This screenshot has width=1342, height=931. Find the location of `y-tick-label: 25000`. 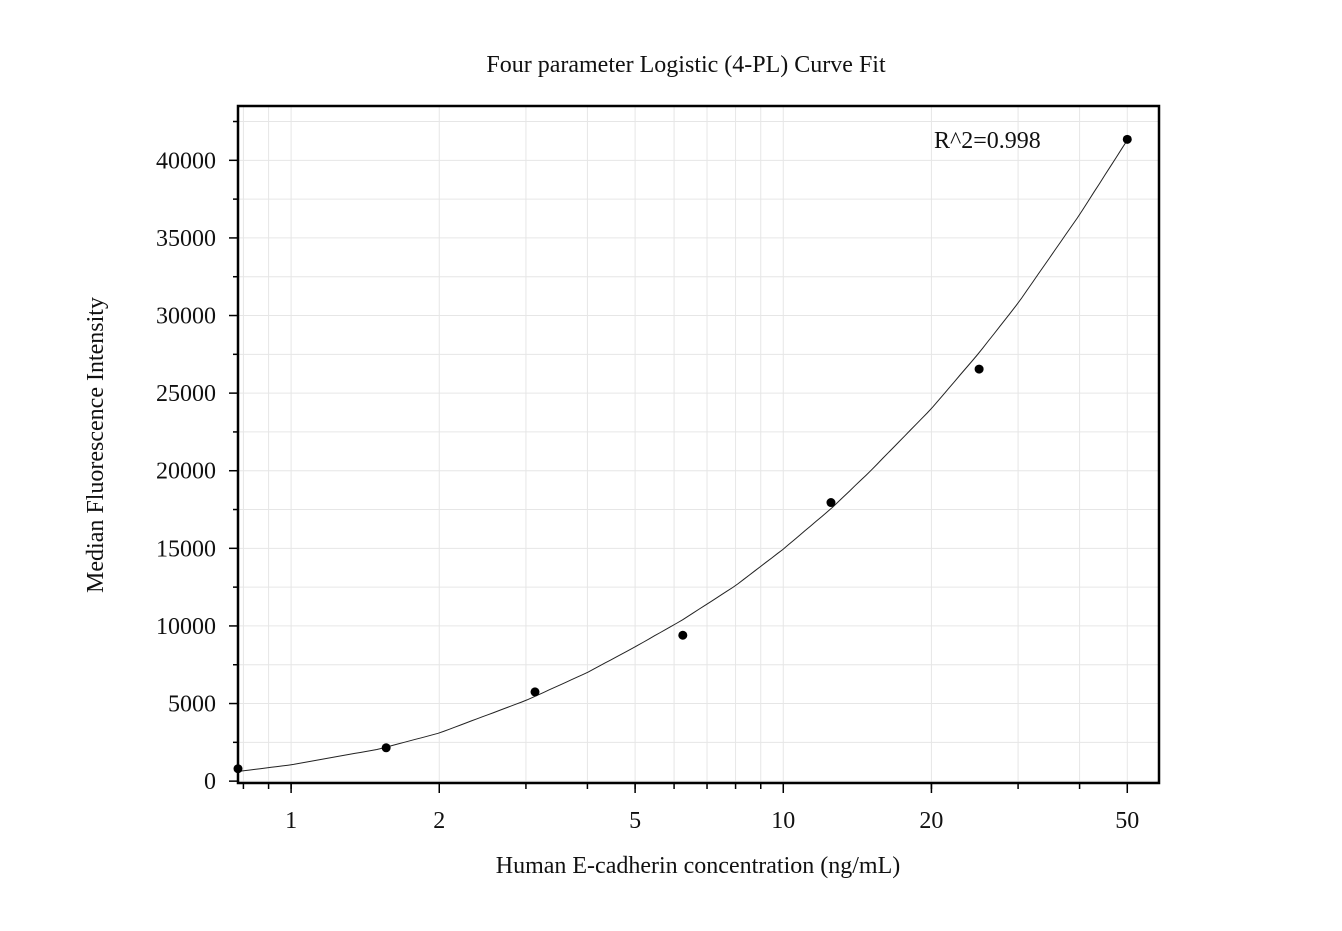

y-tick-label: 25000 is located at coordinates (186, 394).